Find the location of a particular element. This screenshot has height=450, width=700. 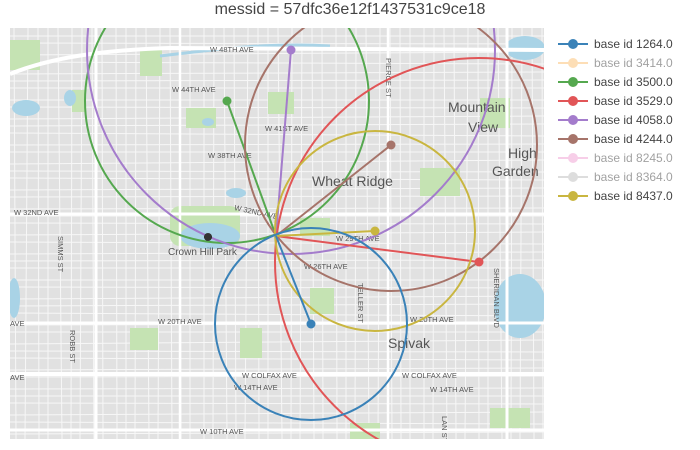

label-colfax-a: W COLFAX AVE is located at coordinates (269, 375).